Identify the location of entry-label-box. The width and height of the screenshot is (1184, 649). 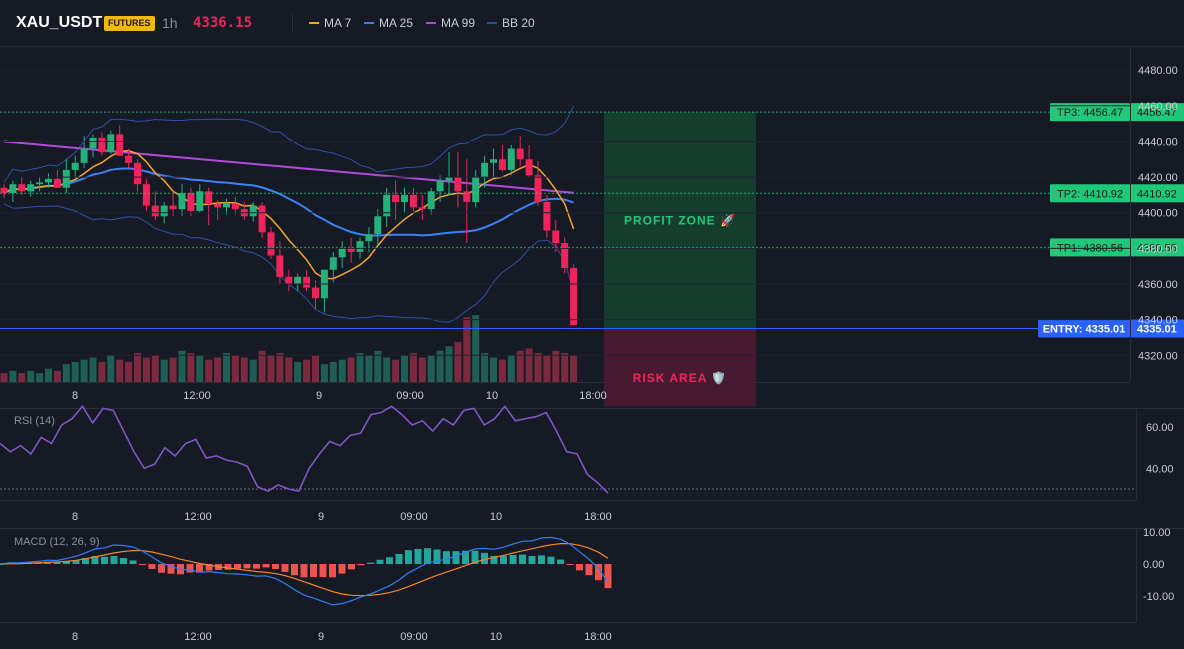
(1084, 328).